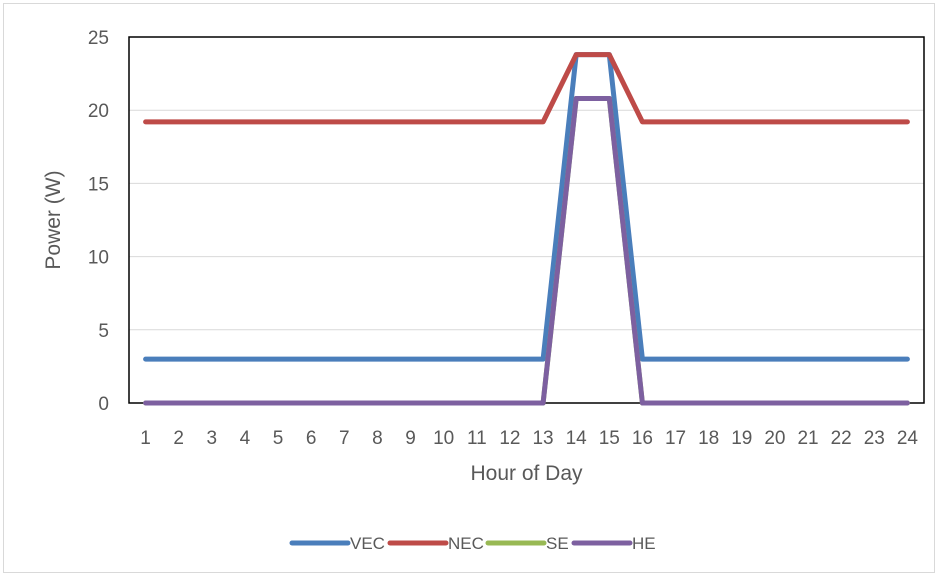 This screenshot has width=940, height=578. I want to click on y-tick-label: 20, so click(98, 111).